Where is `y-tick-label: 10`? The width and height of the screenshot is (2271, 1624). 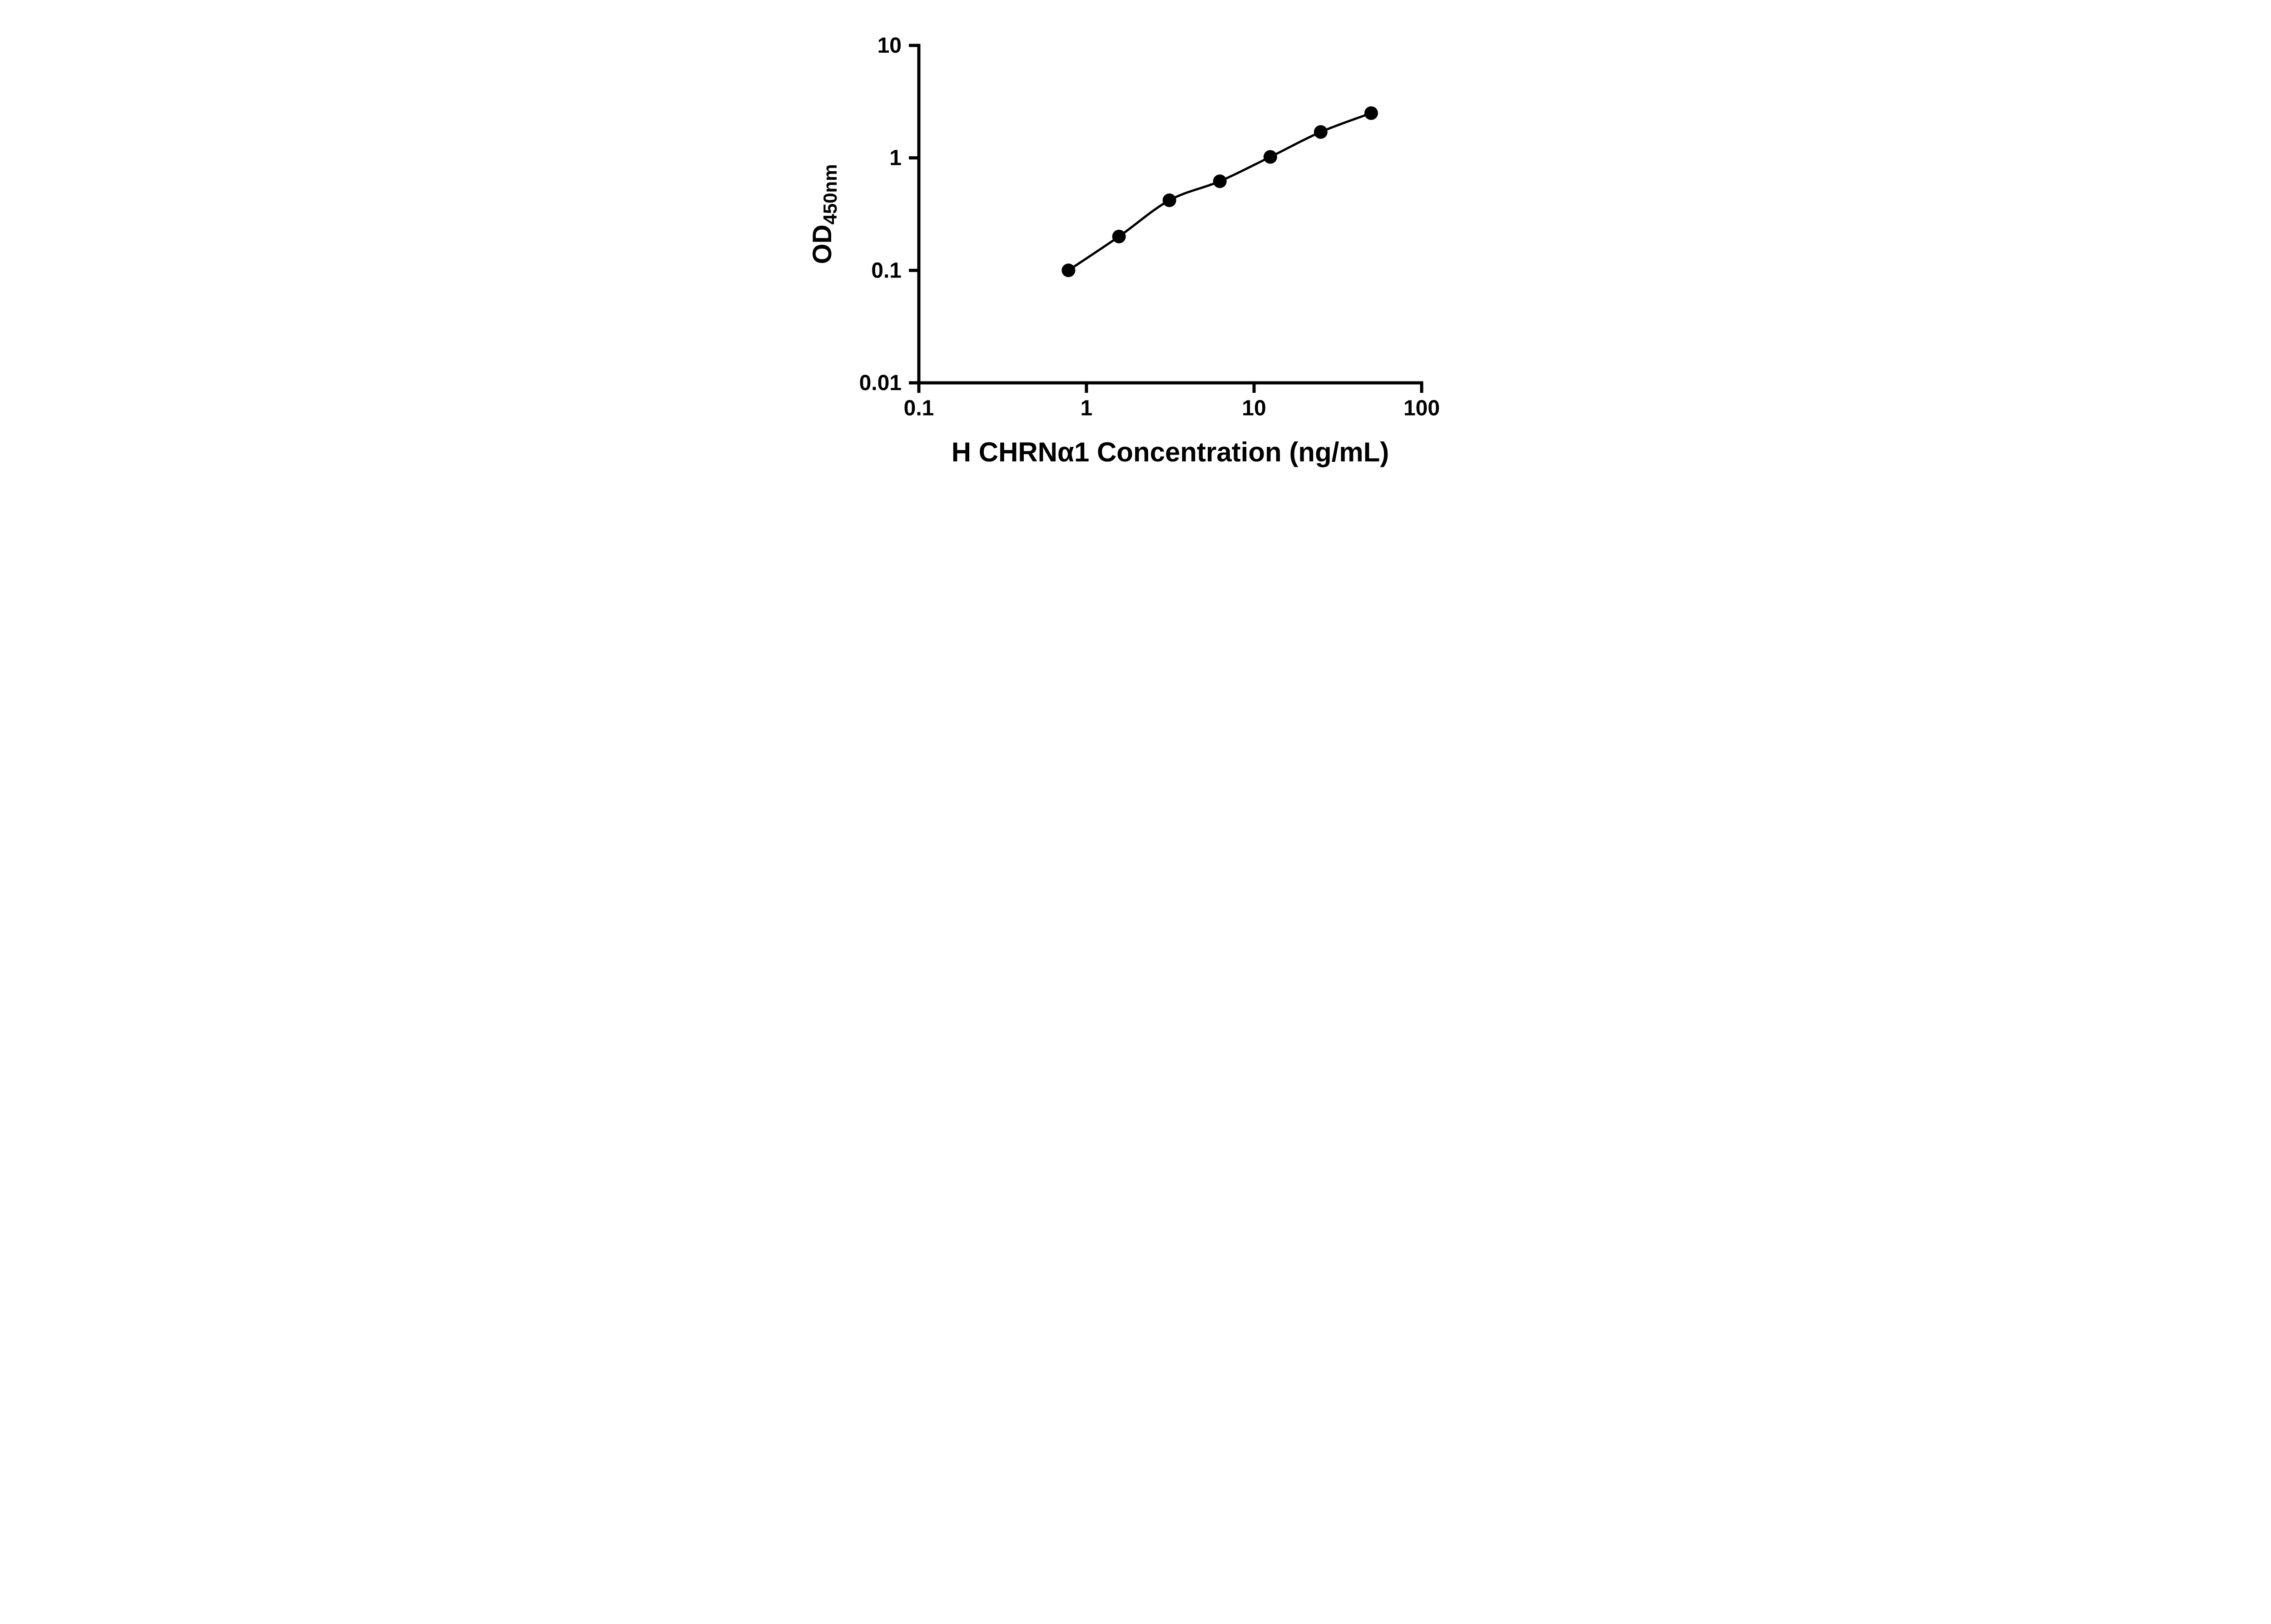 y-tick-label: 10 is located at coordinates (890, 46).